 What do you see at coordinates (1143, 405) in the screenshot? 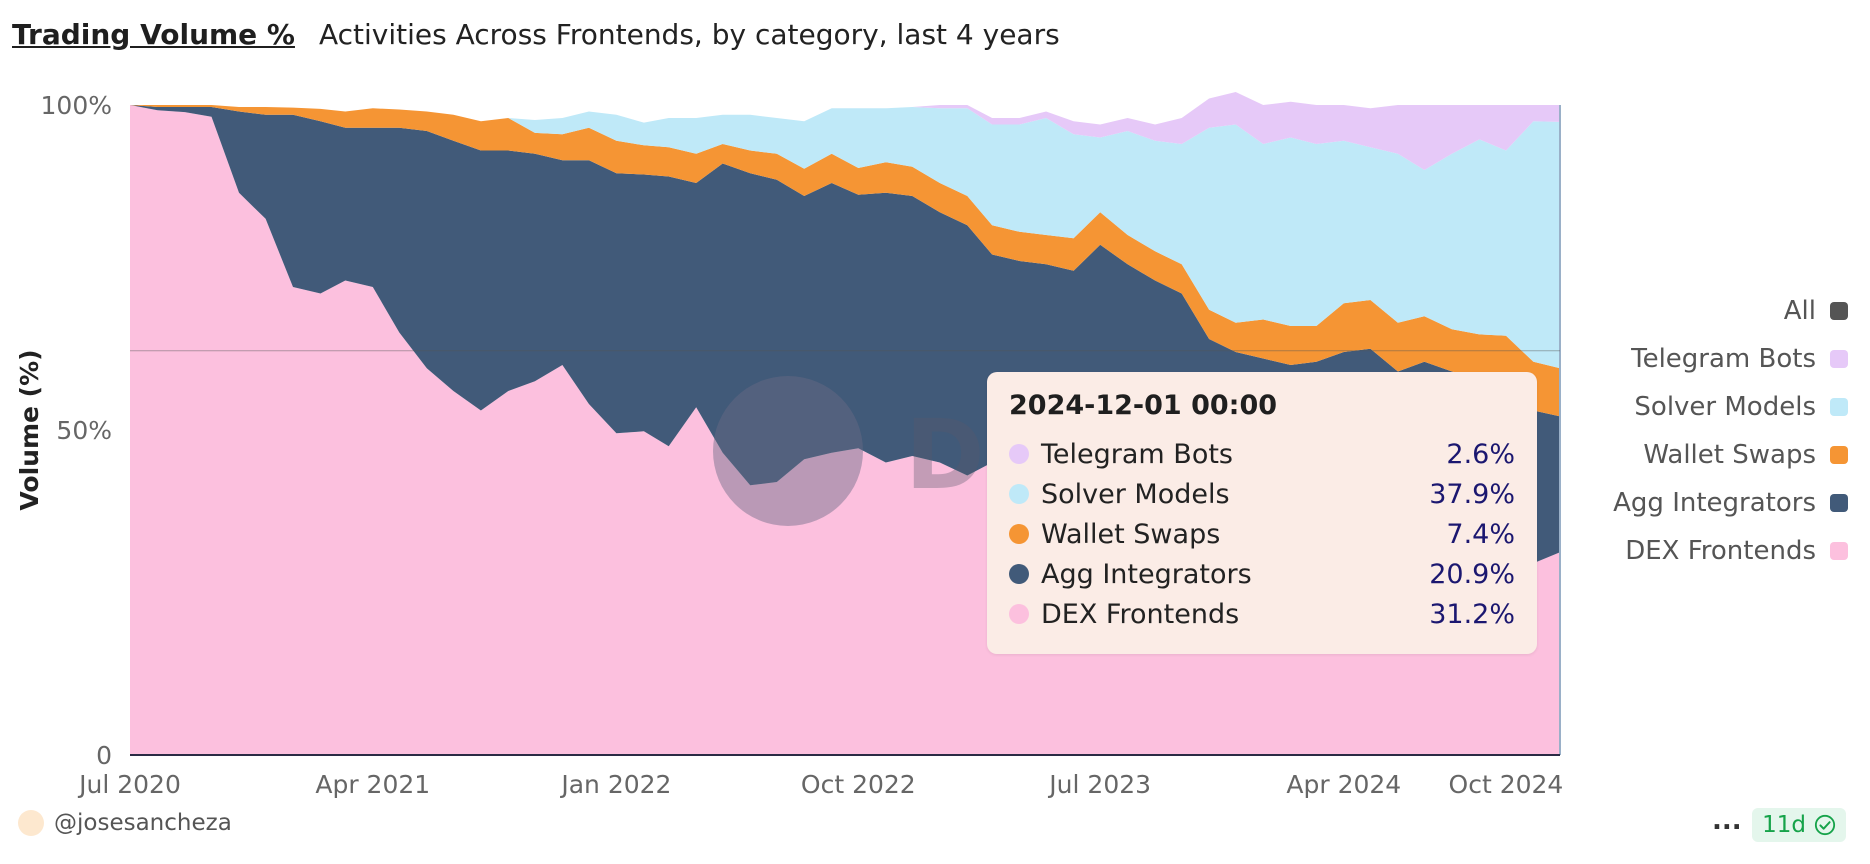
I see `tooltip-date: 2024-12-01 00:00` at bounding box center [1143, 405].